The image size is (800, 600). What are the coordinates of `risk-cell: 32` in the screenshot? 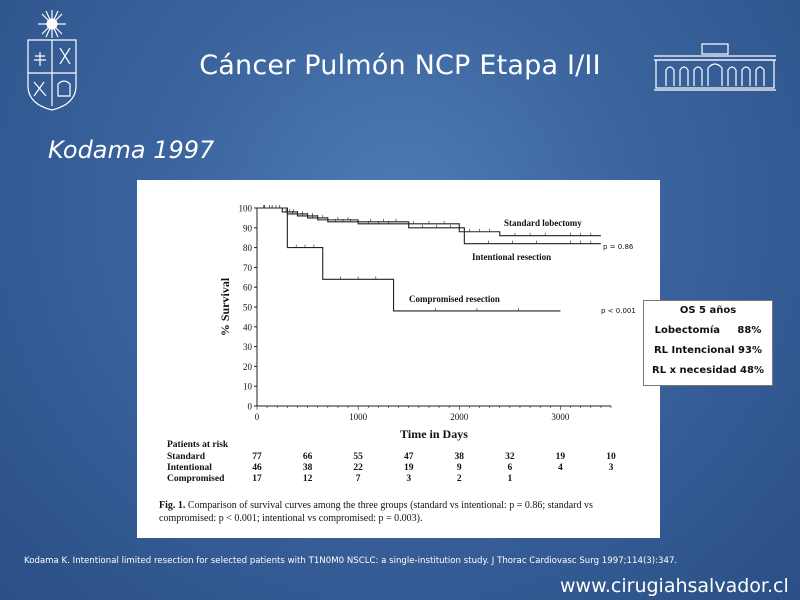 It's located at (510, 457).